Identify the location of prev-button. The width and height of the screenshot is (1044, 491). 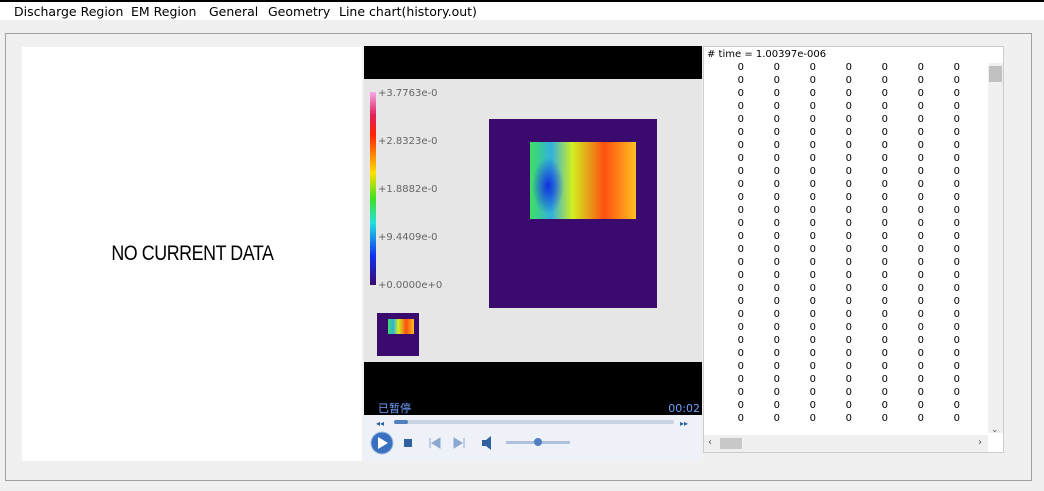
(435, 443).